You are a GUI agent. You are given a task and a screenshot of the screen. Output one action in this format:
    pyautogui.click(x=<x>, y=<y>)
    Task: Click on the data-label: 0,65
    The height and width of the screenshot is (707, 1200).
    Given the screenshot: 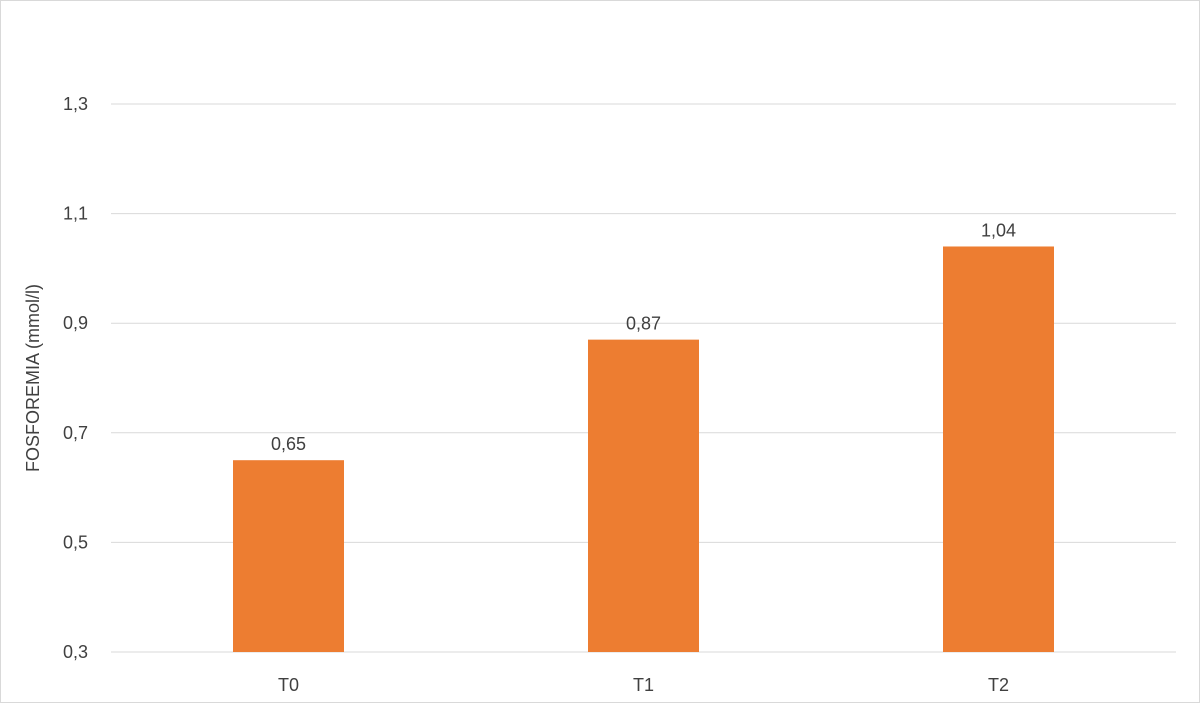 What is the action you would take?
    pyautogui.click(x=288, y=444)
    